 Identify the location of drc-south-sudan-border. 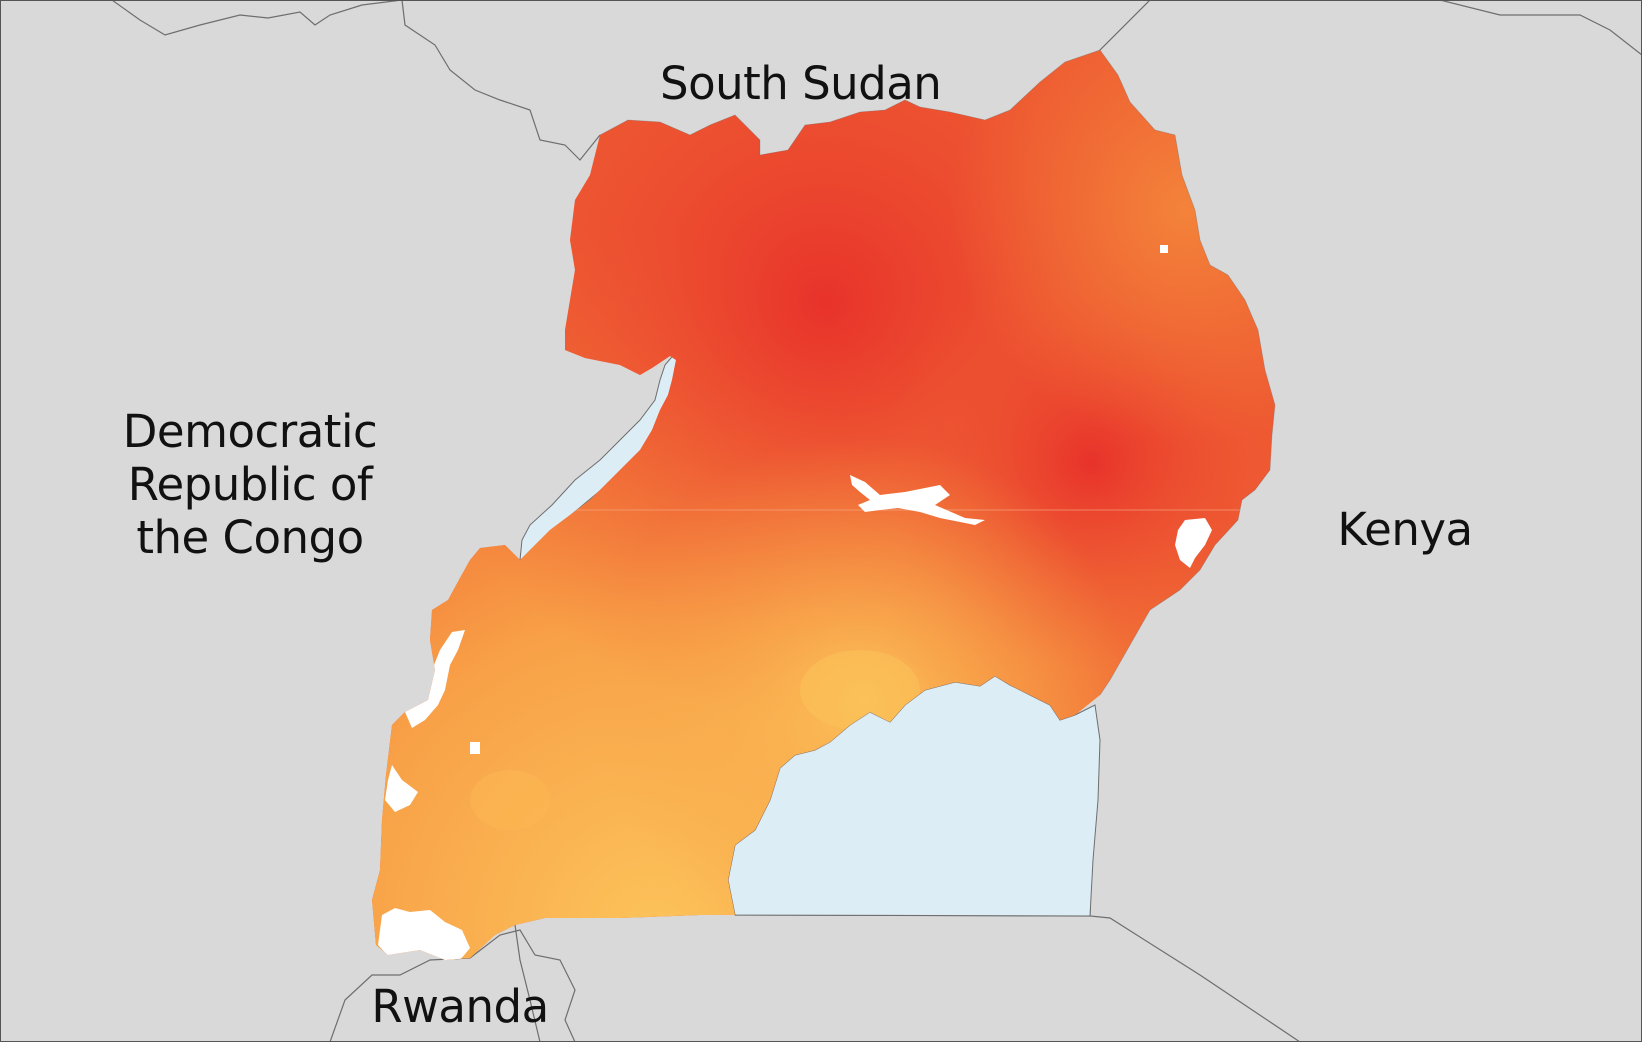
(356, 80).